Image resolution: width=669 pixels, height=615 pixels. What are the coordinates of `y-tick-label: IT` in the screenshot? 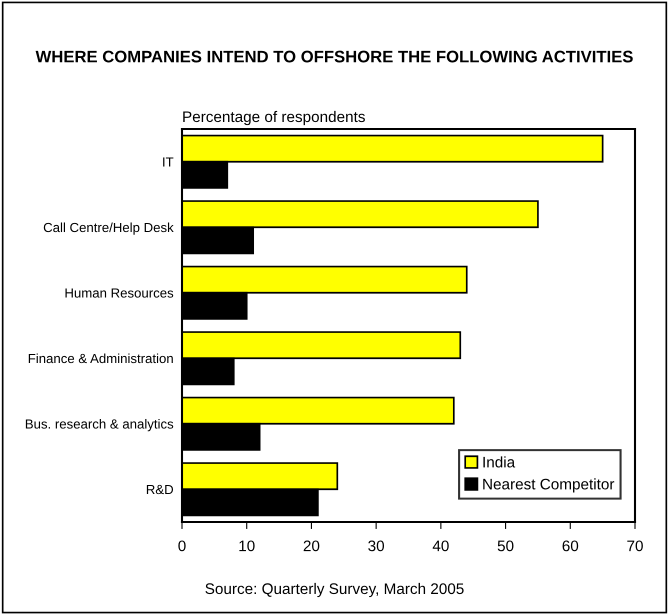 It's located at (168, 162).